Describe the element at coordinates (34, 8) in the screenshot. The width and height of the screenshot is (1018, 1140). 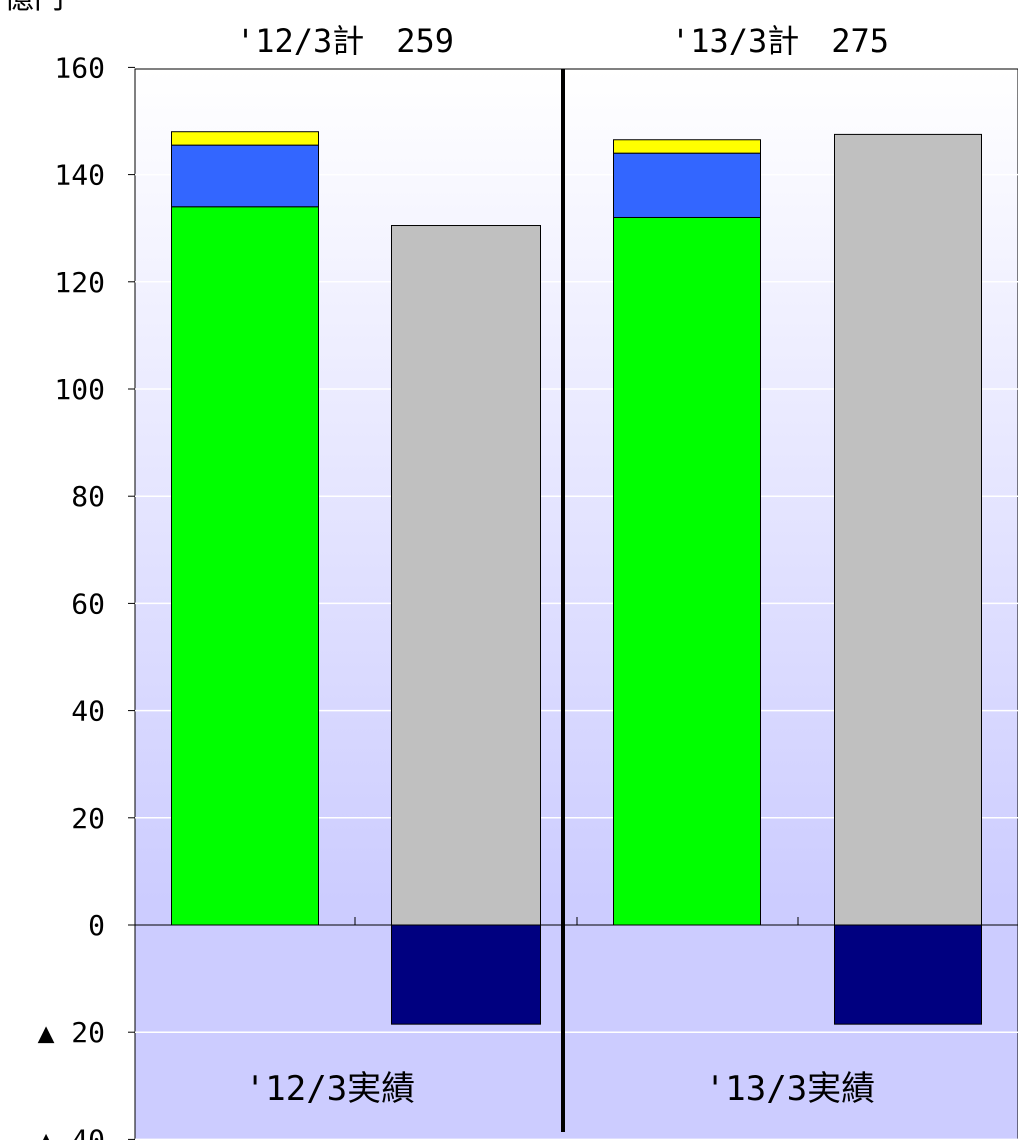
I see `unit-label: 億円` at that location.